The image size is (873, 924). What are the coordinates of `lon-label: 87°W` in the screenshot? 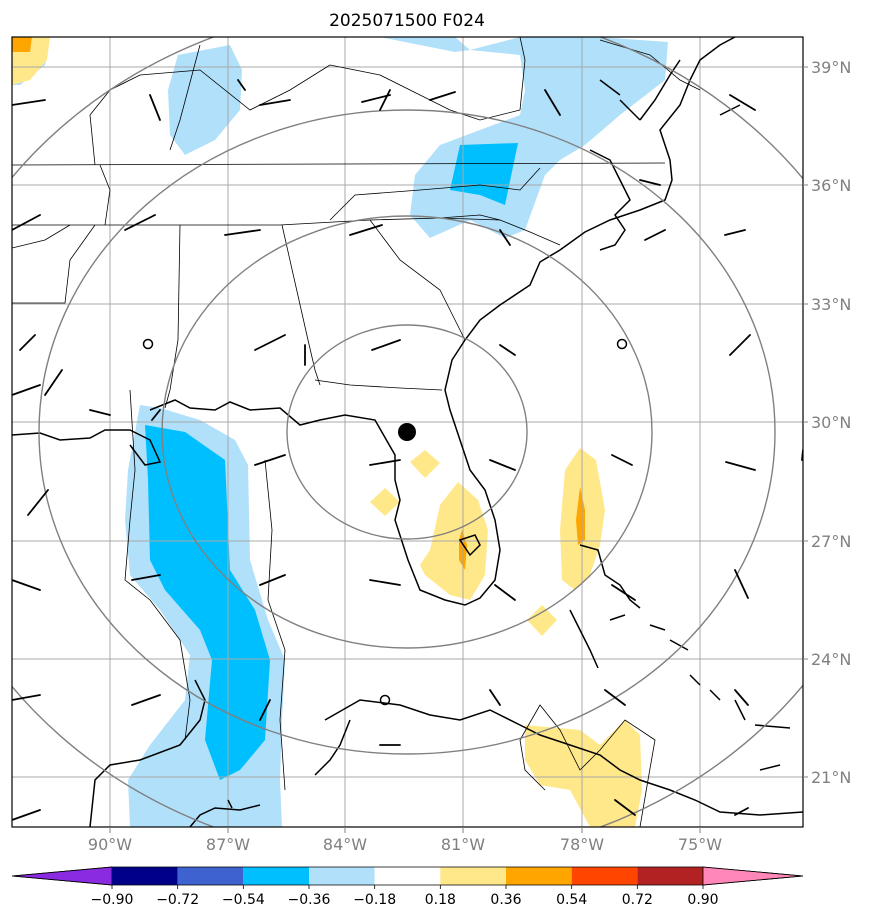 It's located at (228, 844).